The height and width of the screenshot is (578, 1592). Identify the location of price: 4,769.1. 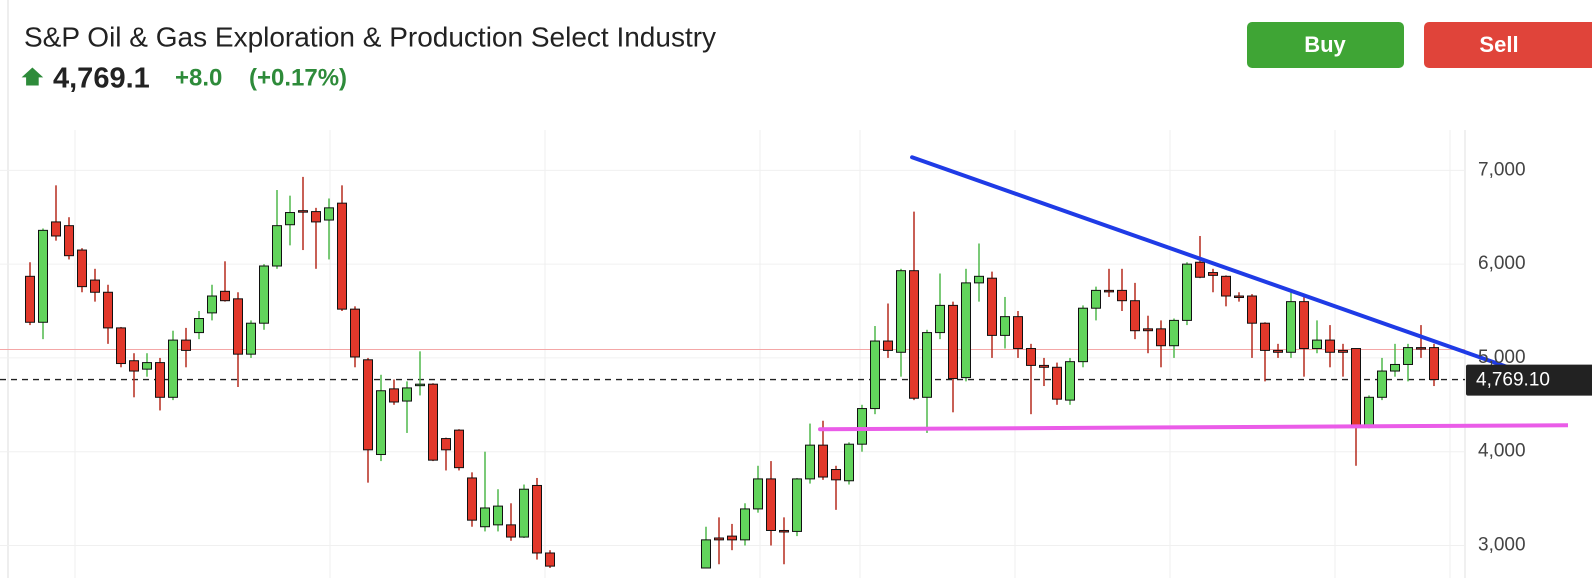
(101, 79).